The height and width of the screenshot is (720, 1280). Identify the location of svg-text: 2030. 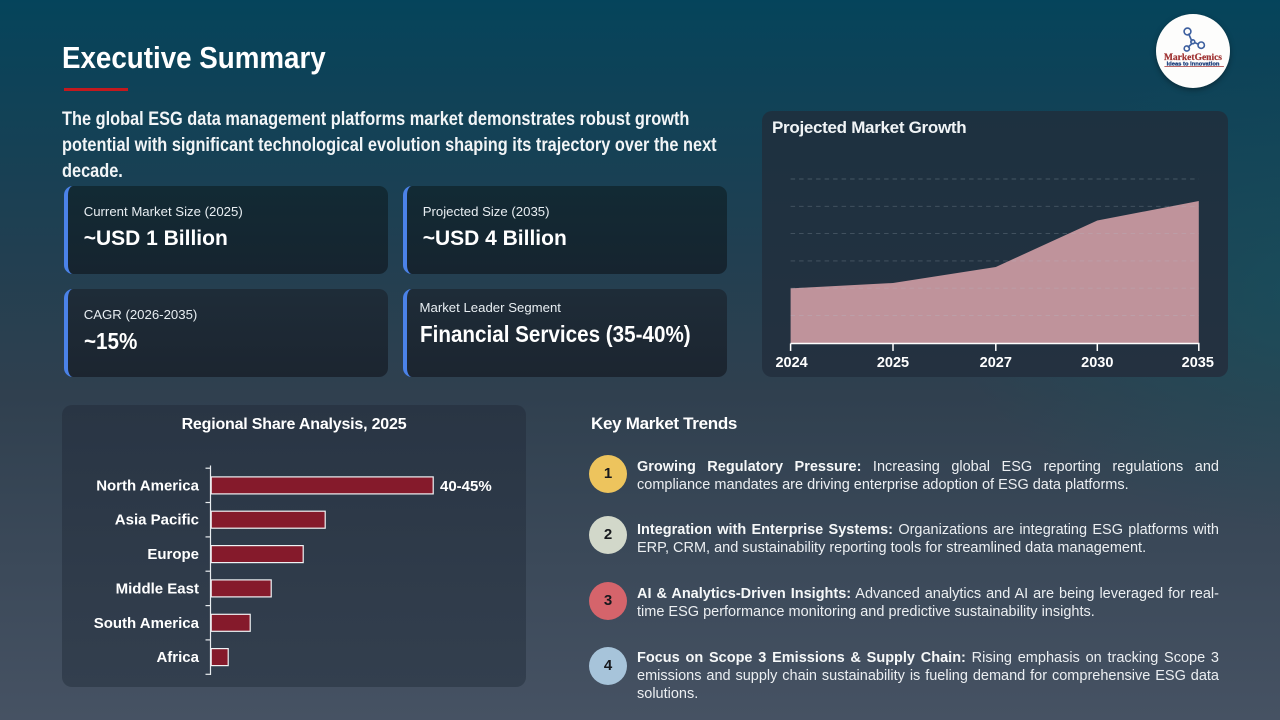
(1097, 363).